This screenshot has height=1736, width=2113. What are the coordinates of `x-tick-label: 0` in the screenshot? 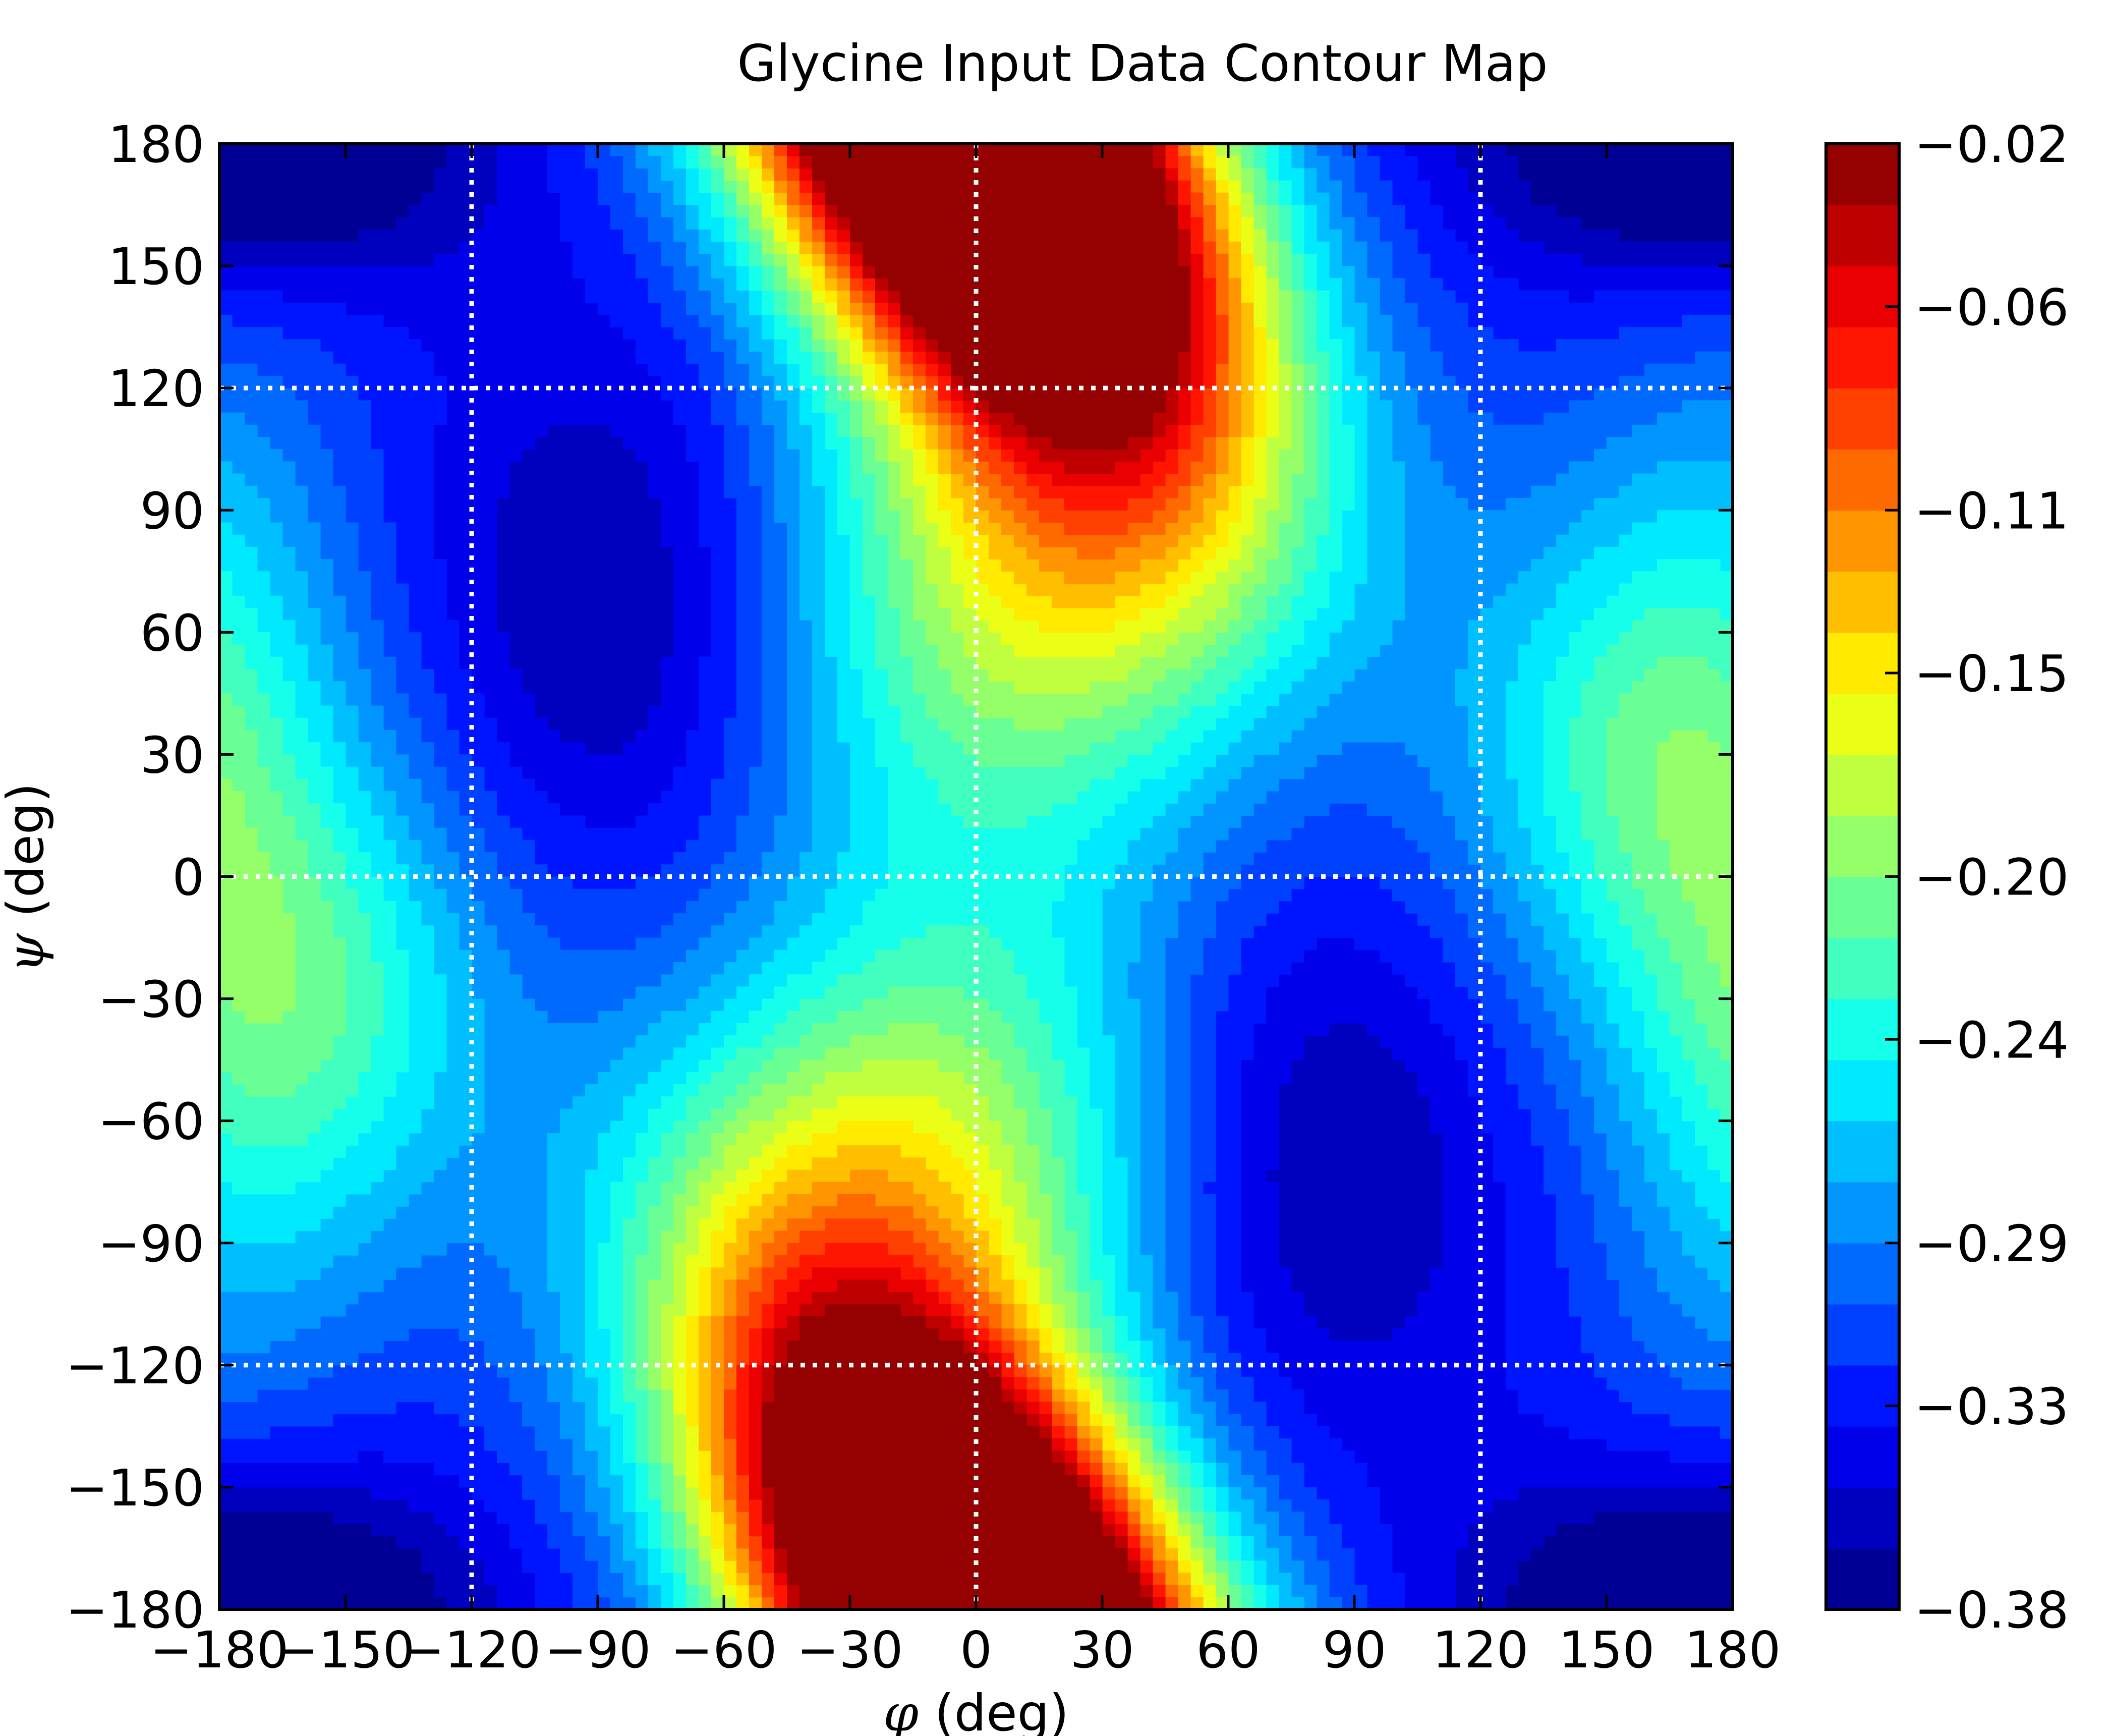 It's located at (976, 1649).